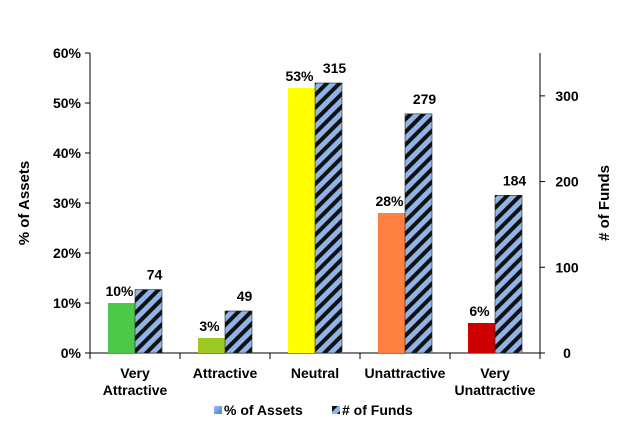  What do you see at coordinates (567, 96) in the screenshot?
I see `y-tick-label-right: 300` at bounding box center [567, 96].